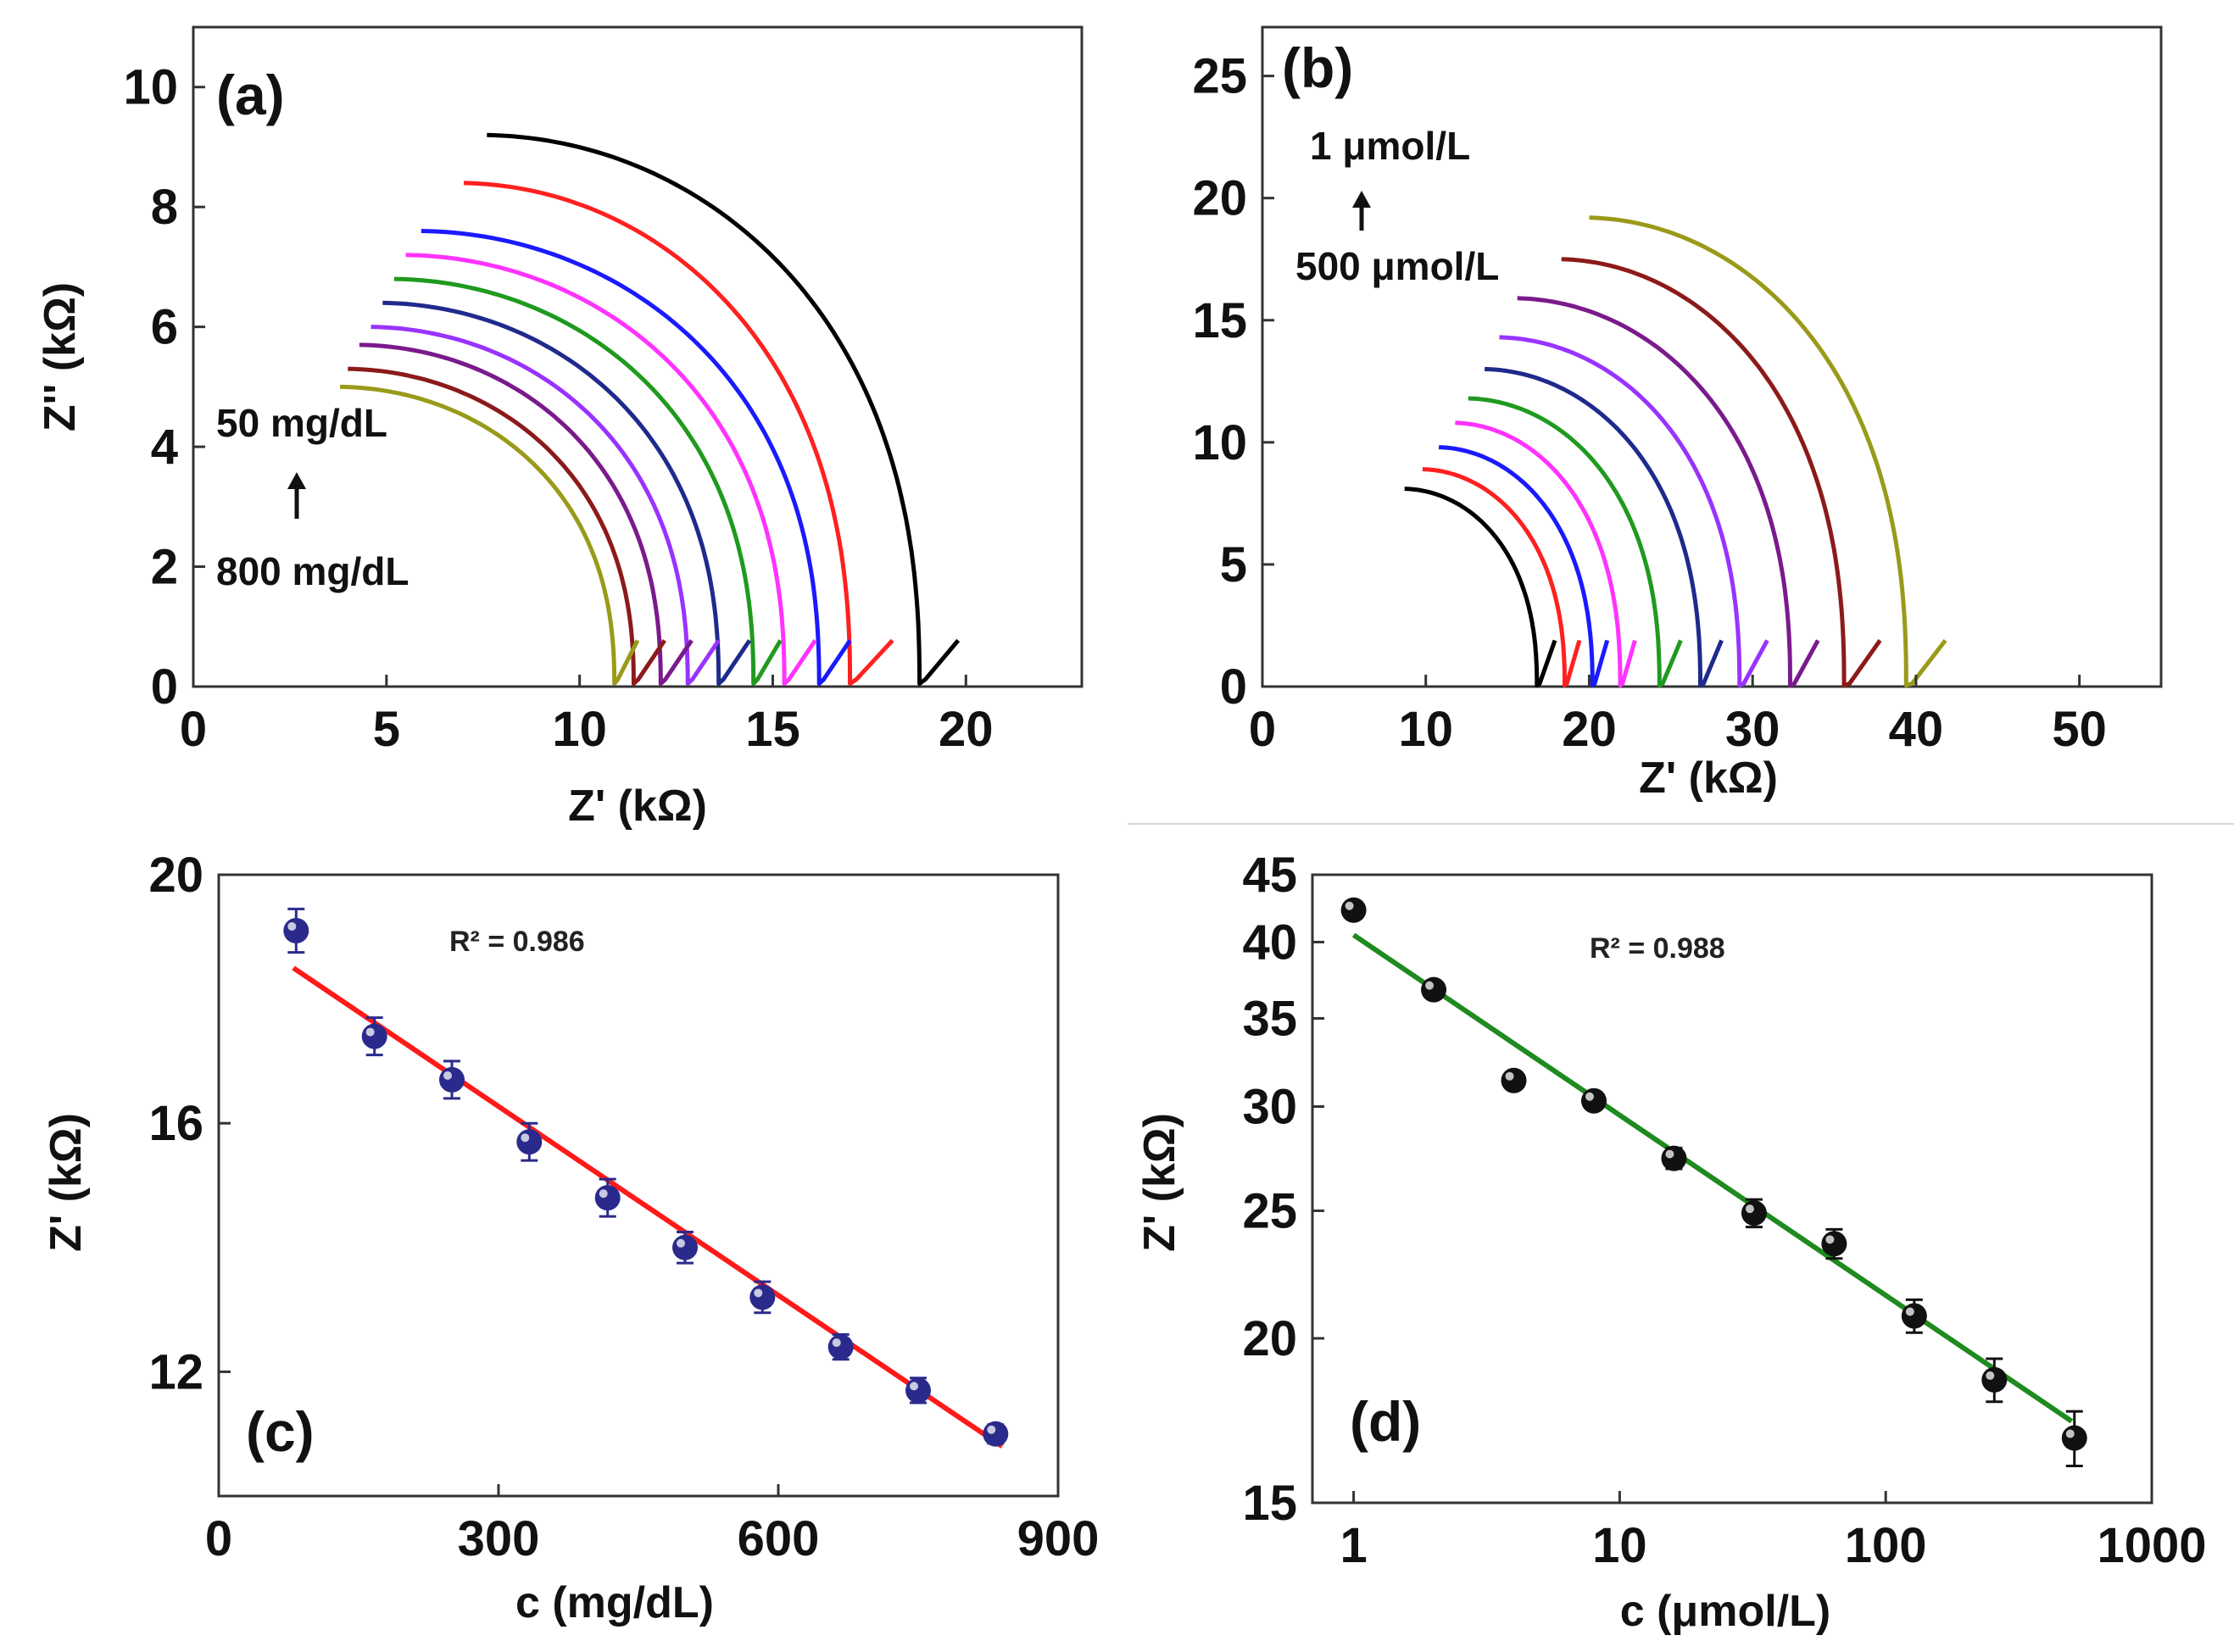 The height and width of the screenshot is (1652, 2234). Describe the element at coordinates (1385, 1421) in the screenshot. I see `panel-label-d: (d)` at that location.